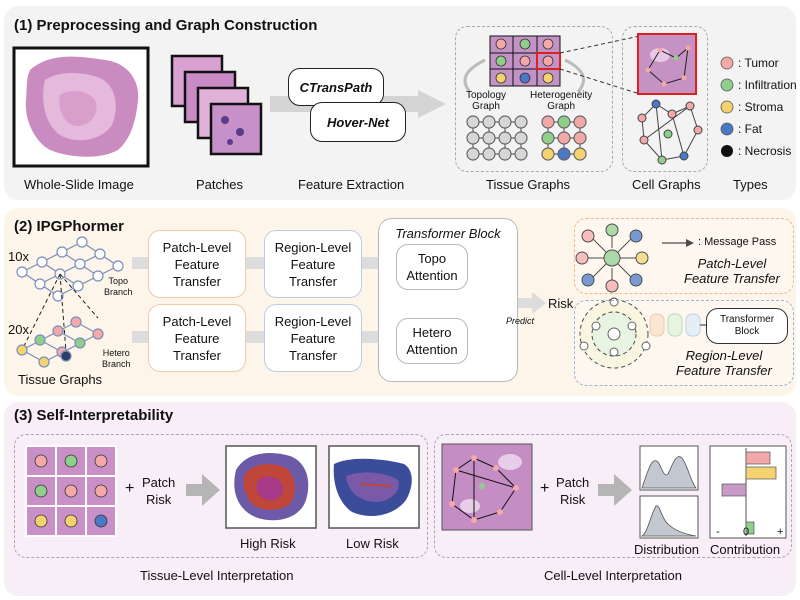 Image resolution: width=800 pixels, height=600 pixels. I want to click on hetero-branch-label: Hetero Branch, so click(116, 358).